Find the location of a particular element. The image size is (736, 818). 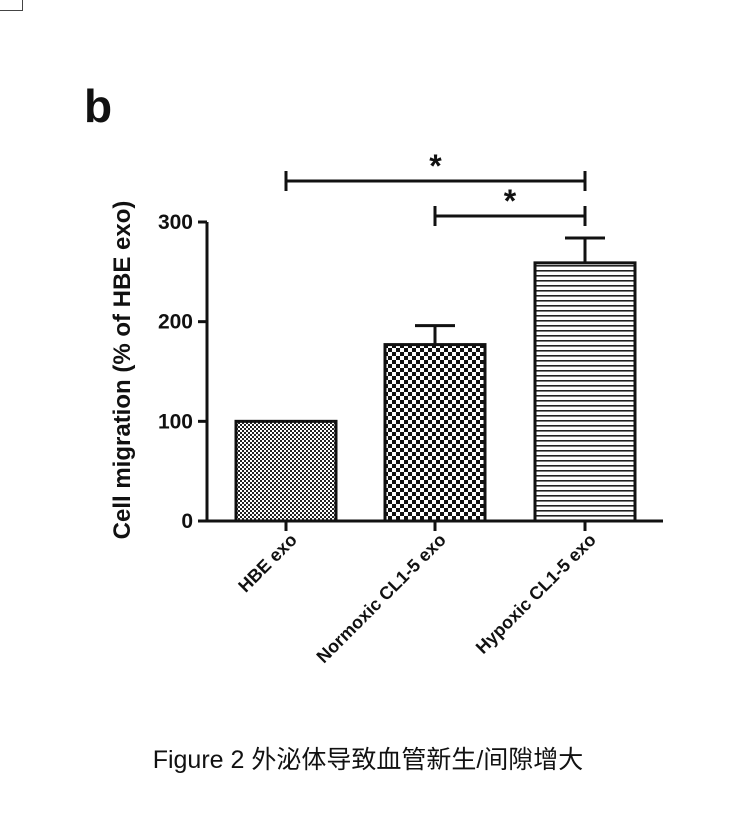

x-tick-label: Normoxic CL1-5 exo is located at coordinates (381, 598).